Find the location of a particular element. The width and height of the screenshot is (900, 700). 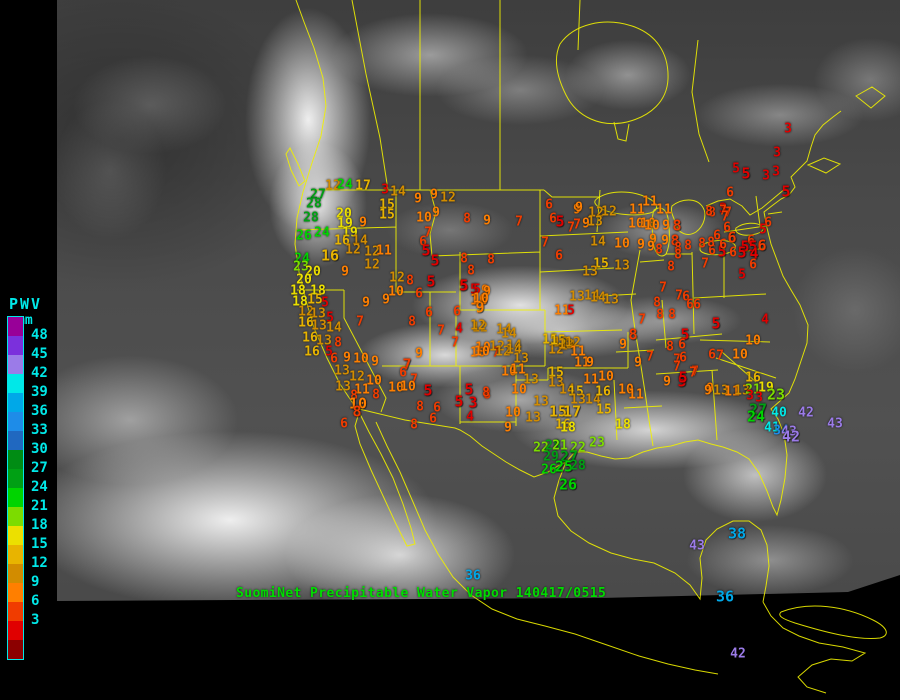

station-value: 22 is located at coordinates (578, 448).